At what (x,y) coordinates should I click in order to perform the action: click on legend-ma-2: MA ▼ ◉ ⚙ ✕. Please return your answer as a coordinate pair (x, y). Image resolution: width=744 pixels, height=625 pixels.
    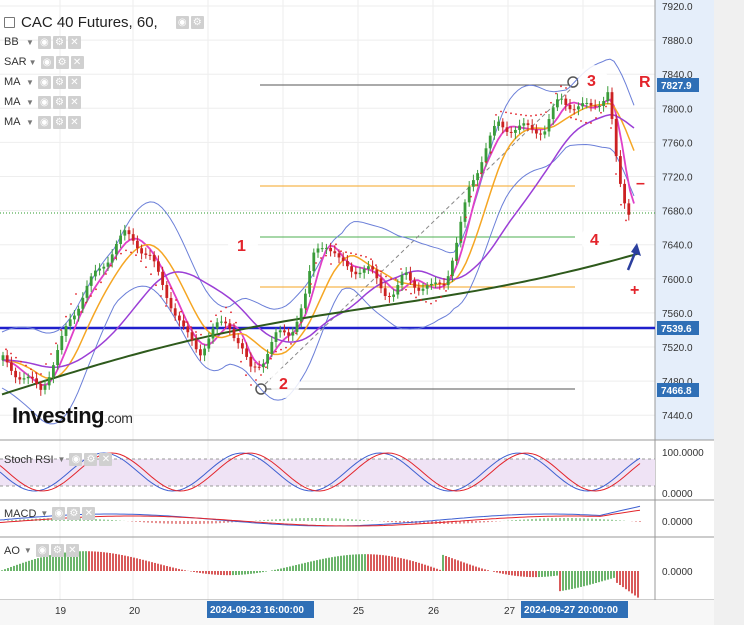
    Looking at the image, I should click on (43, 102).